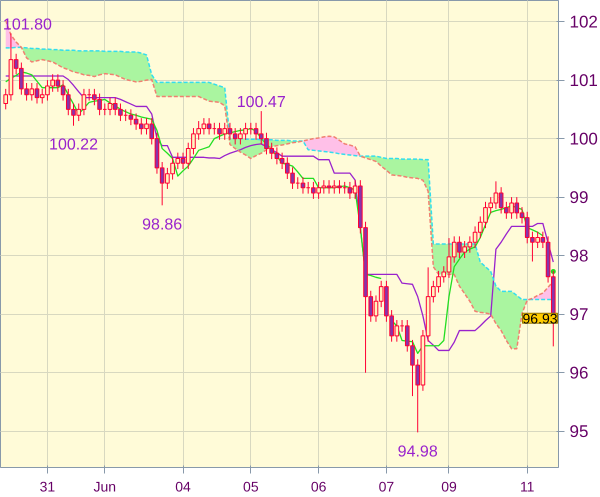  Describe the element at coordinates (579, 198) in the screenshot. I see `y-tick-label: 99` at that location.